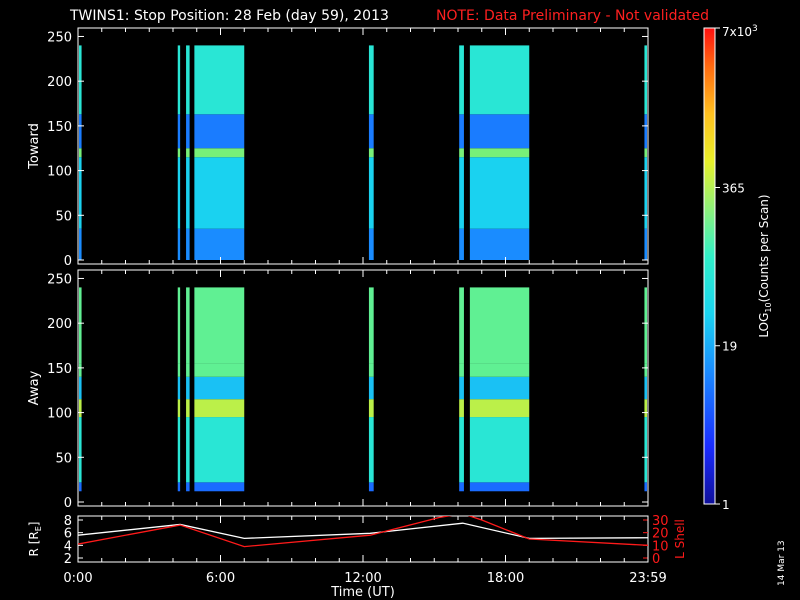  I want to click on colorbar-tick-label-1: 19, so click(729, 347).